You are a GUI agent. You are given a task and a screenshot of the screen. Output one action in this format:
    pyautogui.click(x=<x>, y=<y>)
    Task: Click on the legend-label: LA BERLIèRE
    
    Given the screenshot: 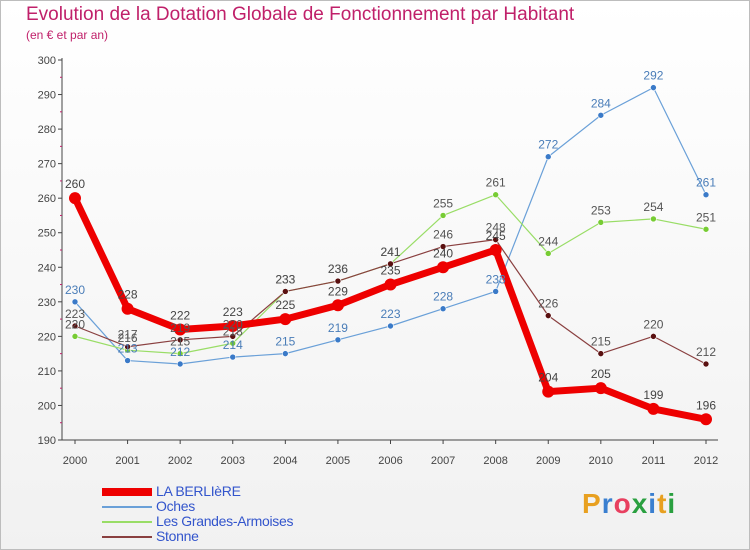 What is the action you would take?
    pyautogui.click(x=198, y=491)
    